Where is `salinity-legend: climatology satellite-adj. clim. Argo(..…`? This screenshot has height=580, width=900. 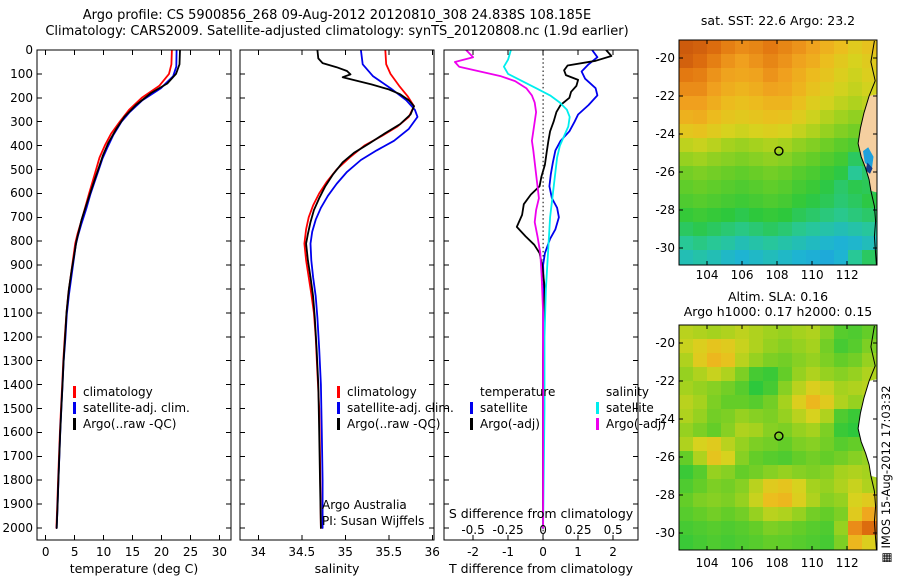 salinity-legend: climatology satellite-adj. clim. Argo(..… is located at coordinates (395, 409).